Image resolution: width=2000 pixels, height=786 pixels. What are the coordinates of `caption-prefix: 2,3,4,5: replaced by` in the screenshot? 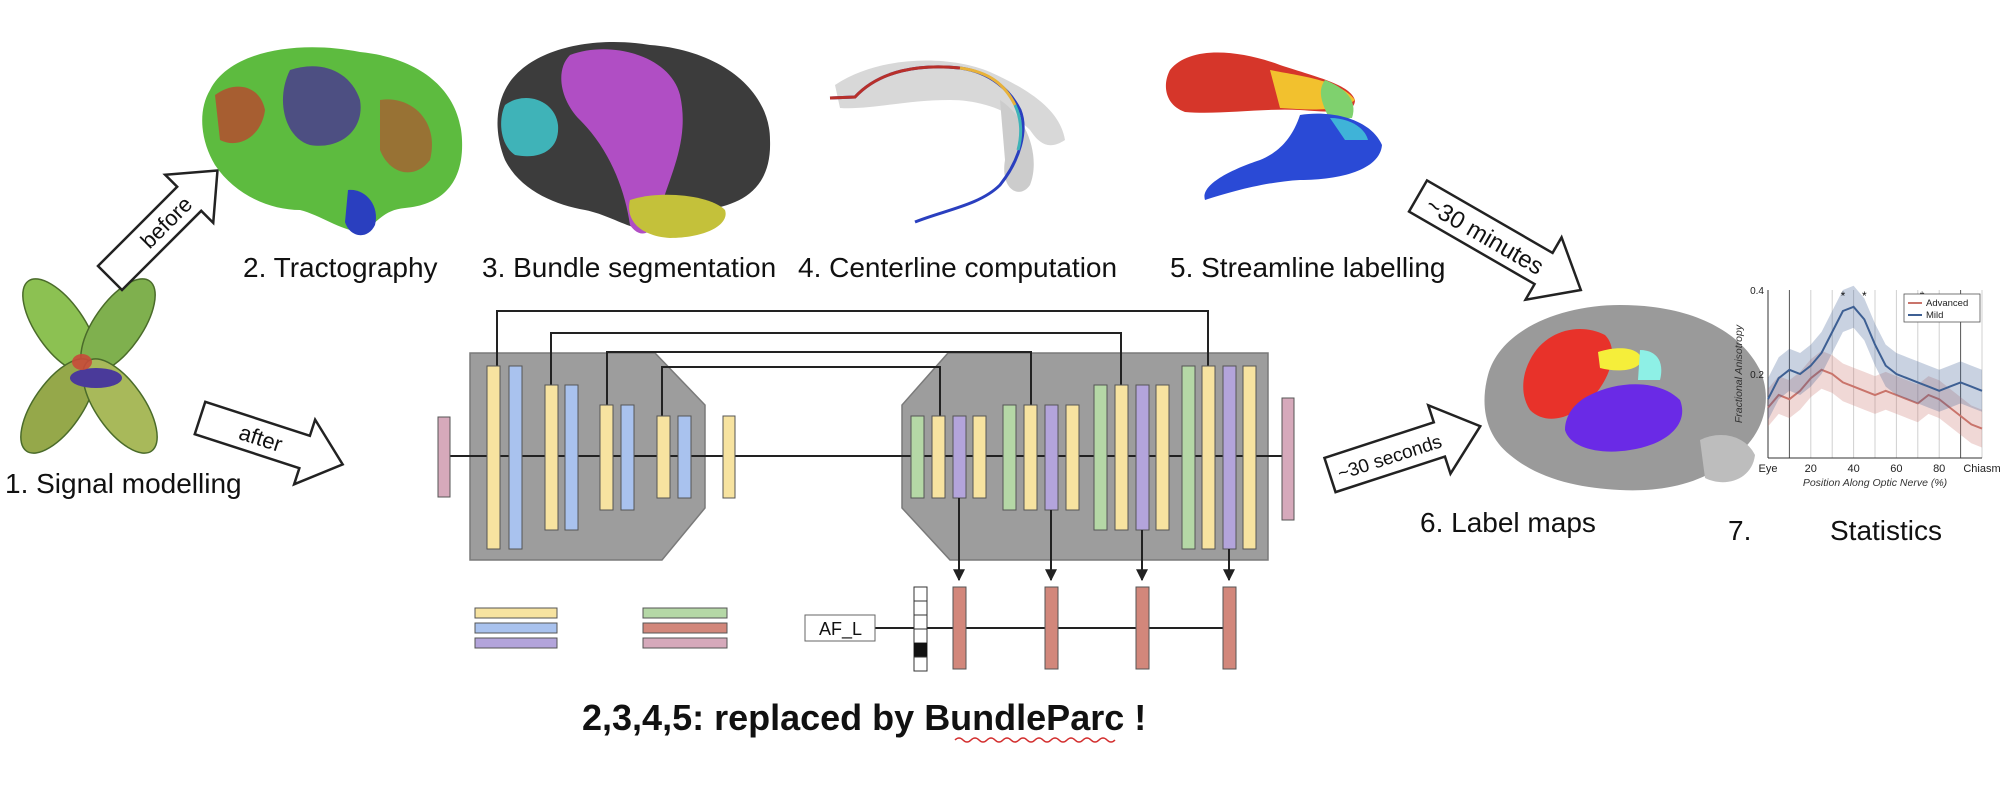 It's located at (753, 717).